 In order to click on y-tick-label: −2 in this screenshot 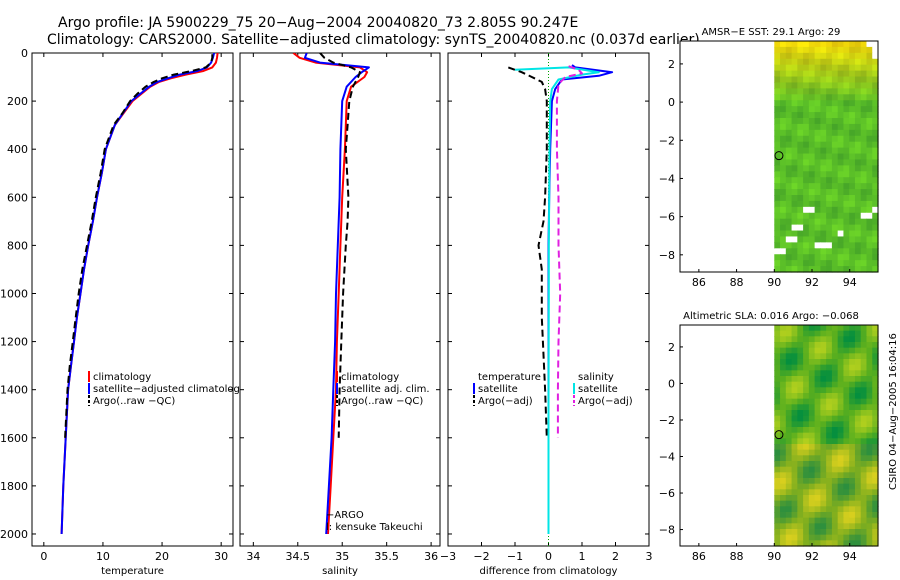, I will do `click(667, 140)`.